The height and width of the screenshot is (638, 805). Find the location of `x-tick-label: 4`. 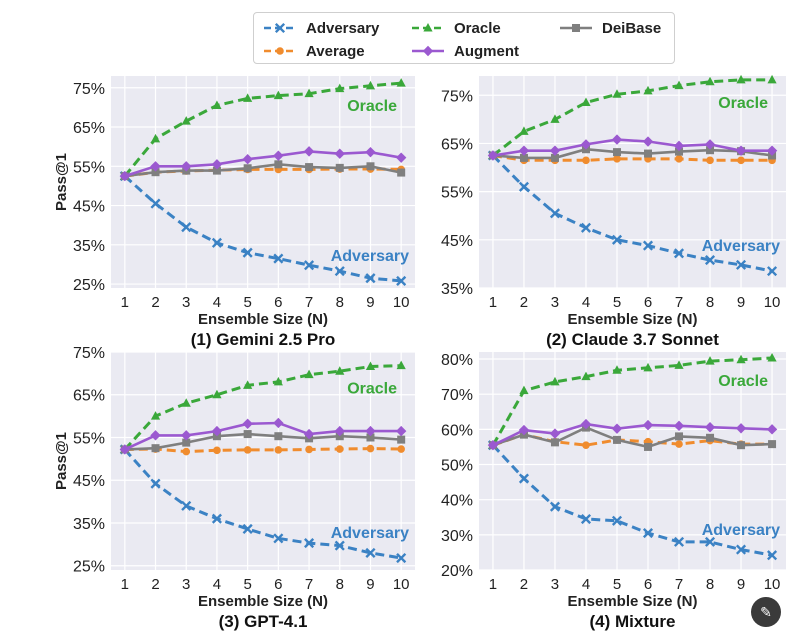

x-tick-label: 4 is located at coordinates (217, 302).